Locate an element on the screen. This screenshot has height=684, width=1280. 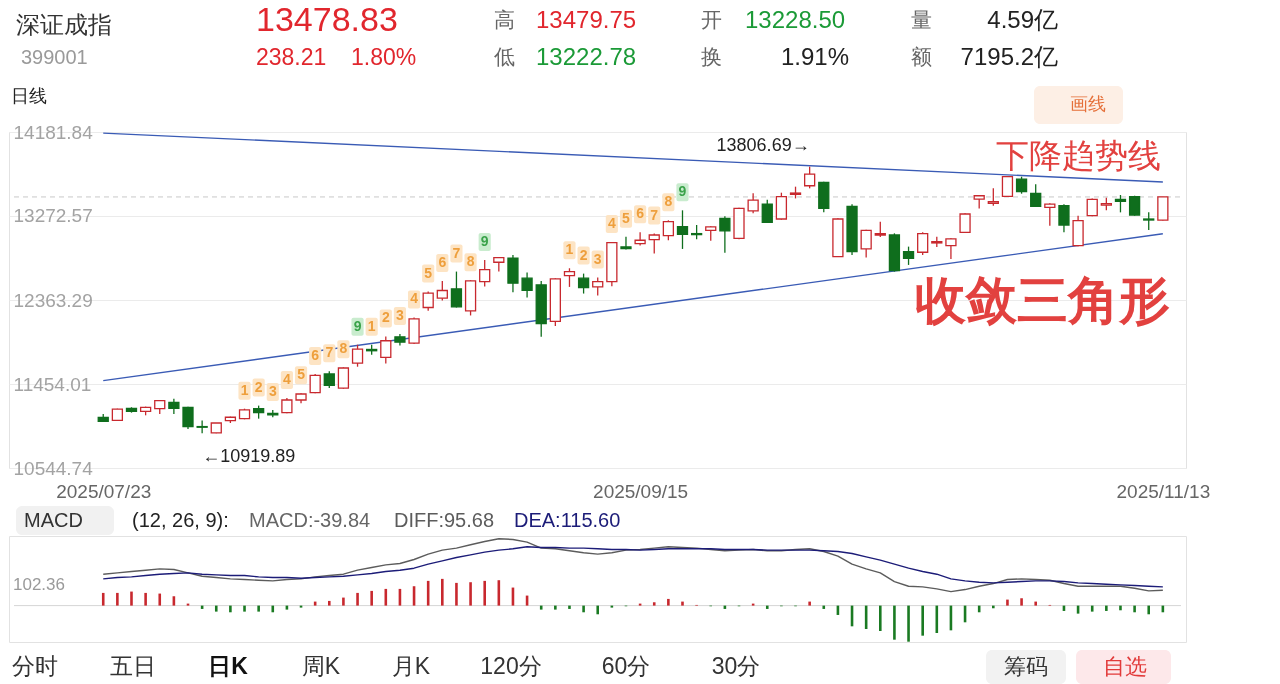
text: 30分 is located at coordinates (736, 666).